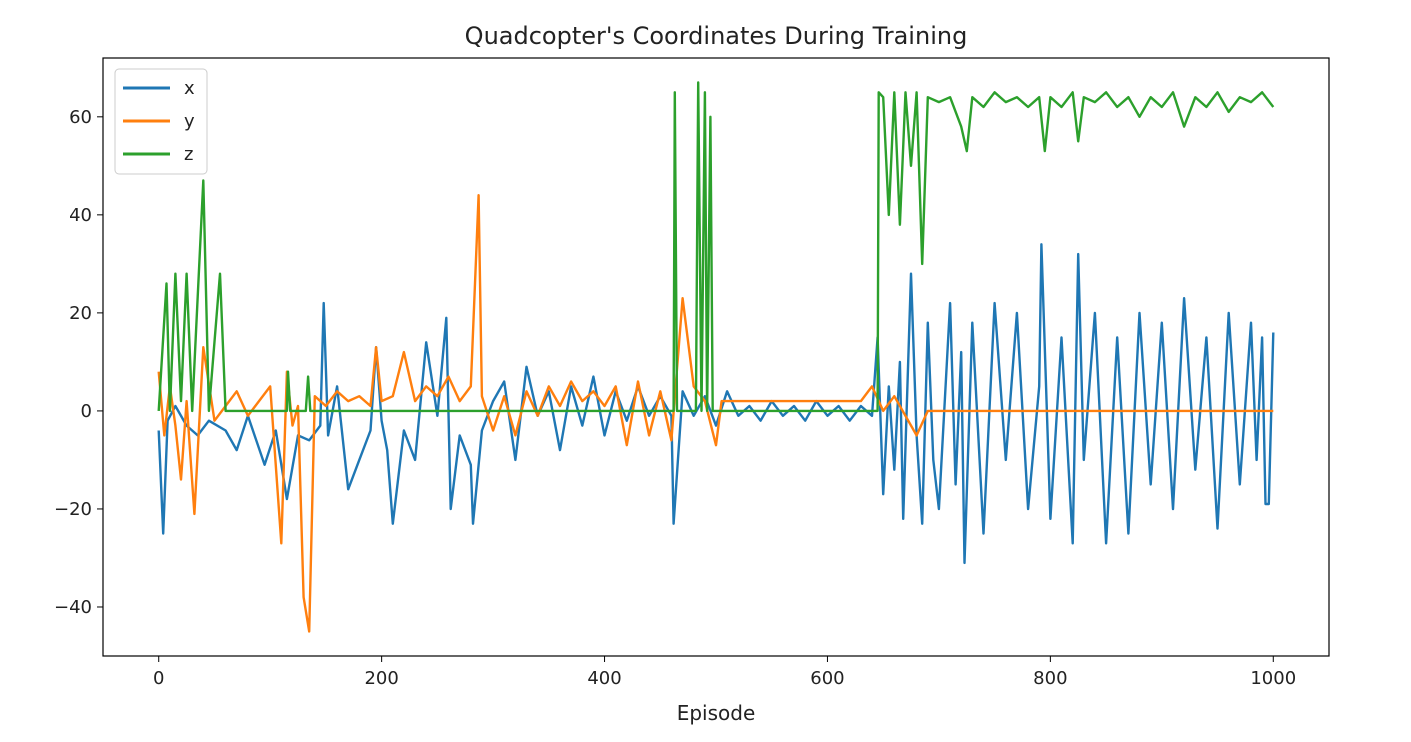 The height and width of the screenshot is (742, 1411). What do you see at coordinates (80, 215) in the screenshot?
I see `y-tick-label: 40` at bounding box center [80, 215].